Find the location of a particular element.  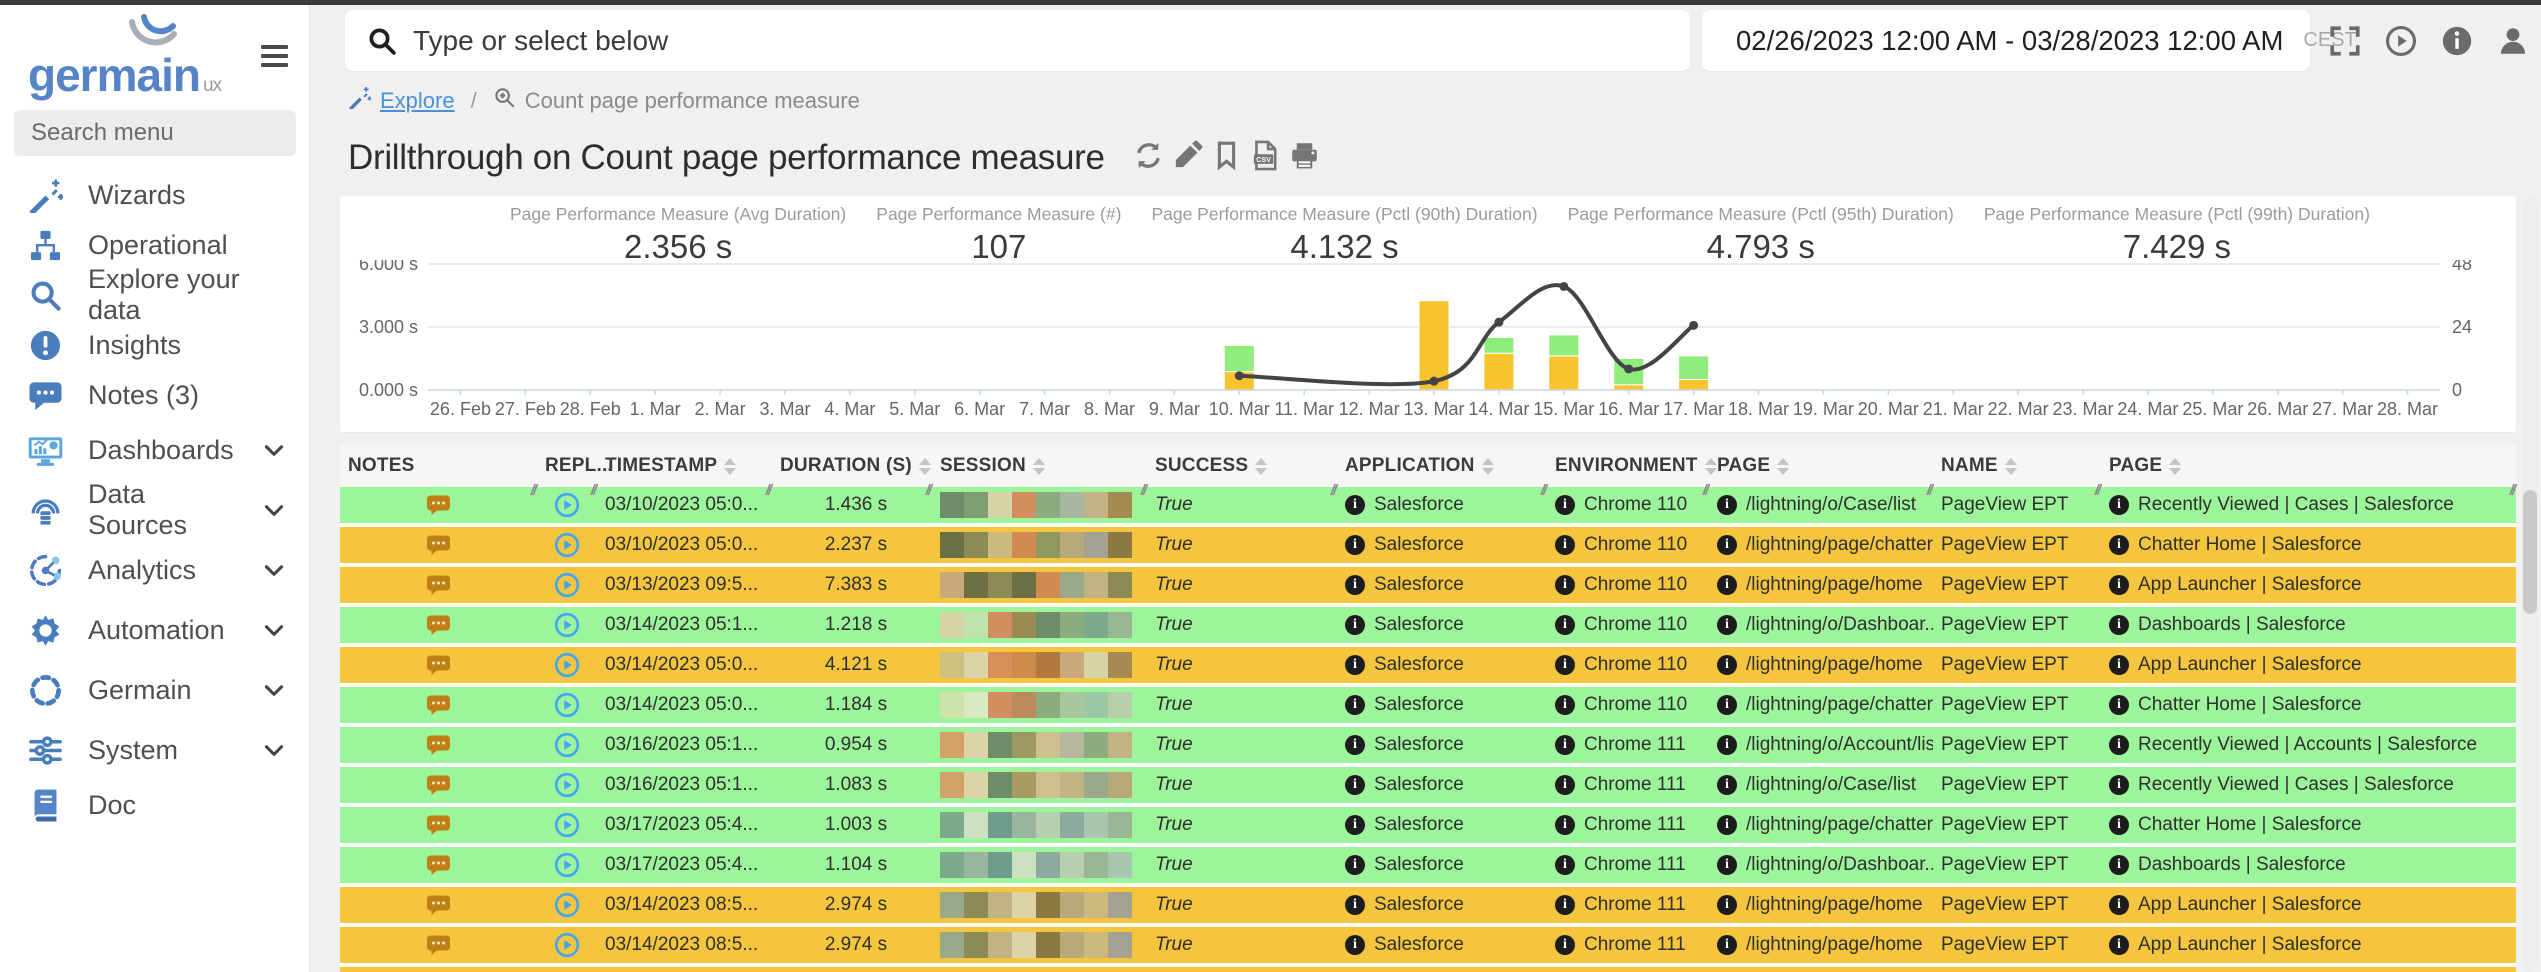

sidebar-item-dashboards: Dashboards is located at coordinates (154, 450).